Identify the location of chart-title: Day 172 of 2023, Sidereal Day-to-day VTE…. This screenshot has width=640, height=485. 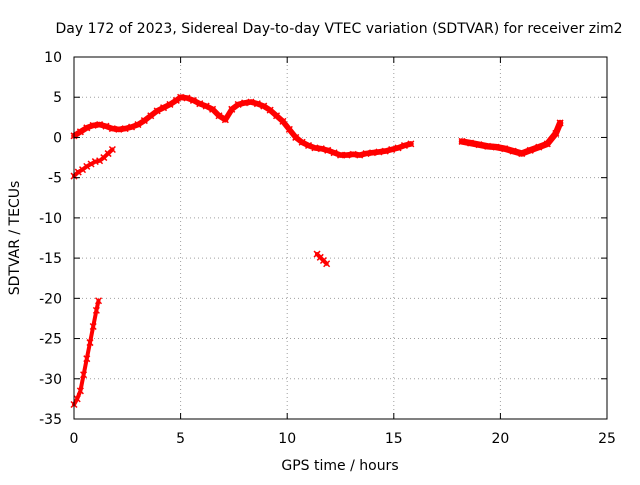
(339, 29).